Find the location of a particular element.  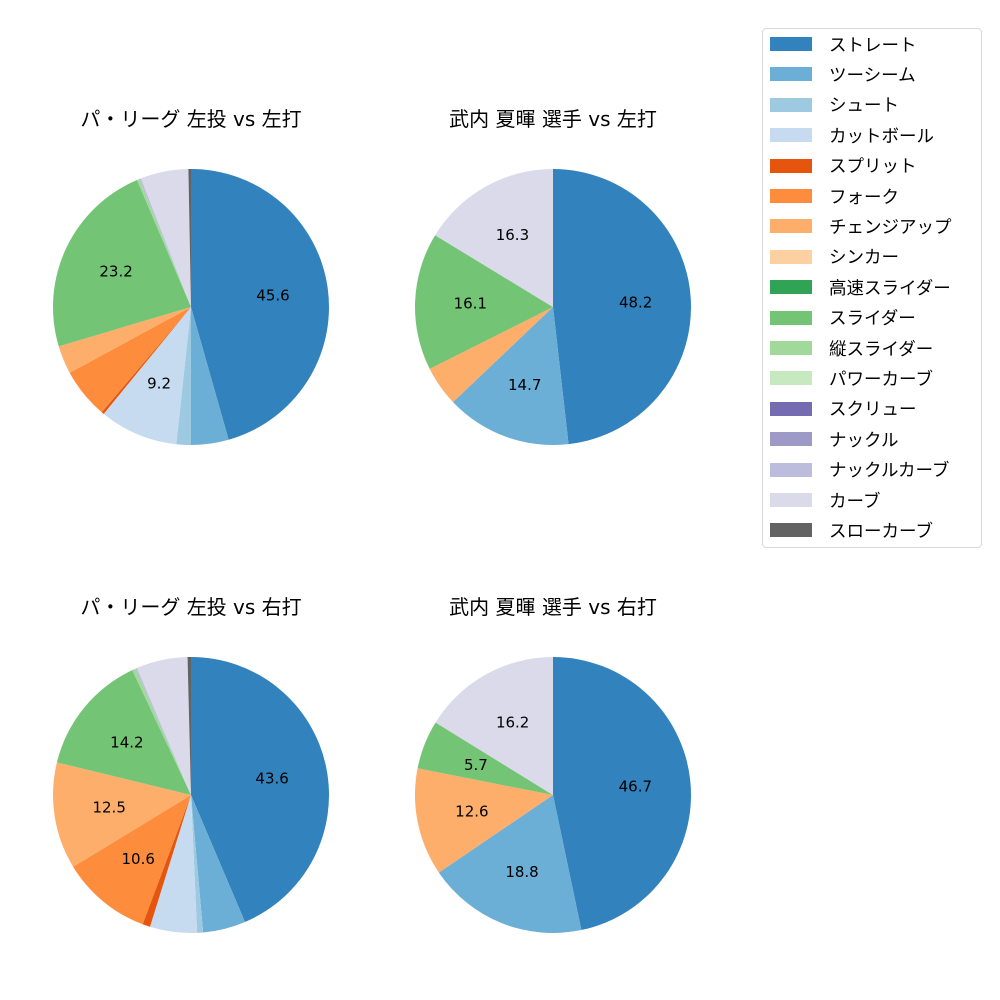

slice-percent-label: 18.8 is located at coordinates (521, 872).